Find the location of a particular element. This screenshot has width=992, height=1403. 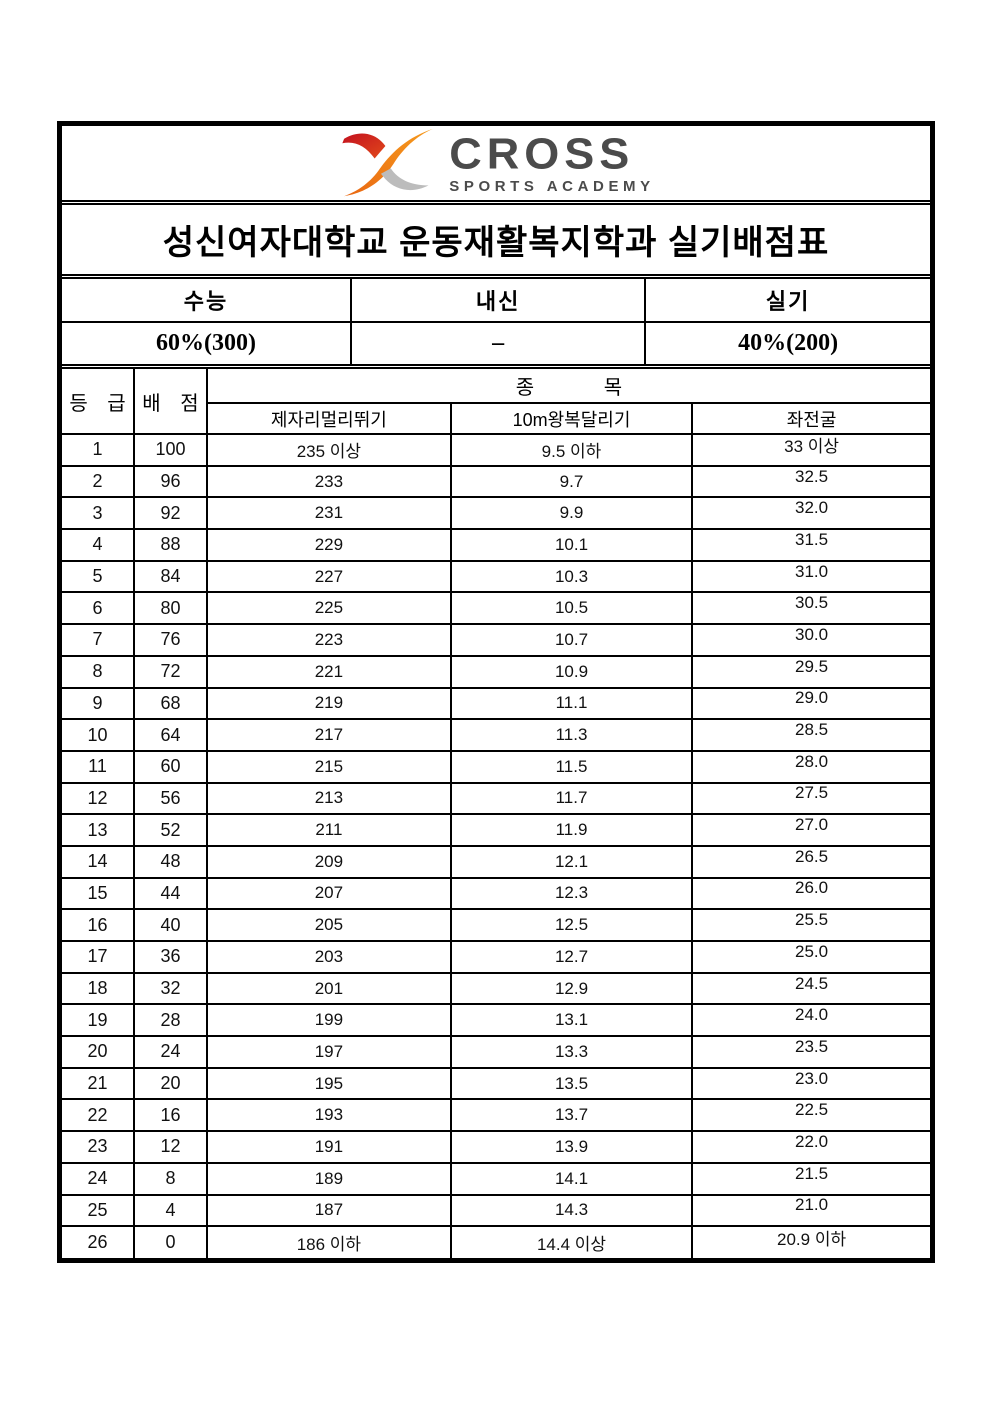

jump-cell: 203 is located at coordinates (328, 957).